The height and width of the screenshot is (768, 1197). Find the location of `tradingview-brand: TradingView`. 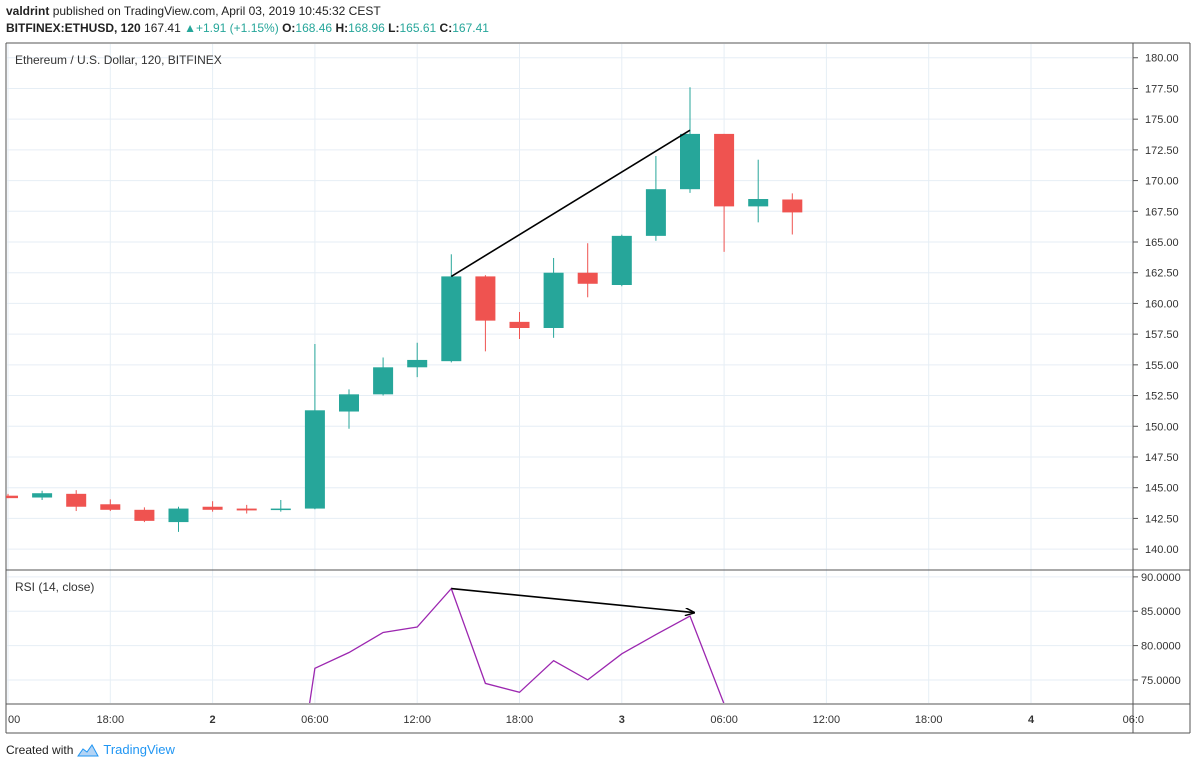

tradingview-brand: TradingView is located at coordinates (139, 749).